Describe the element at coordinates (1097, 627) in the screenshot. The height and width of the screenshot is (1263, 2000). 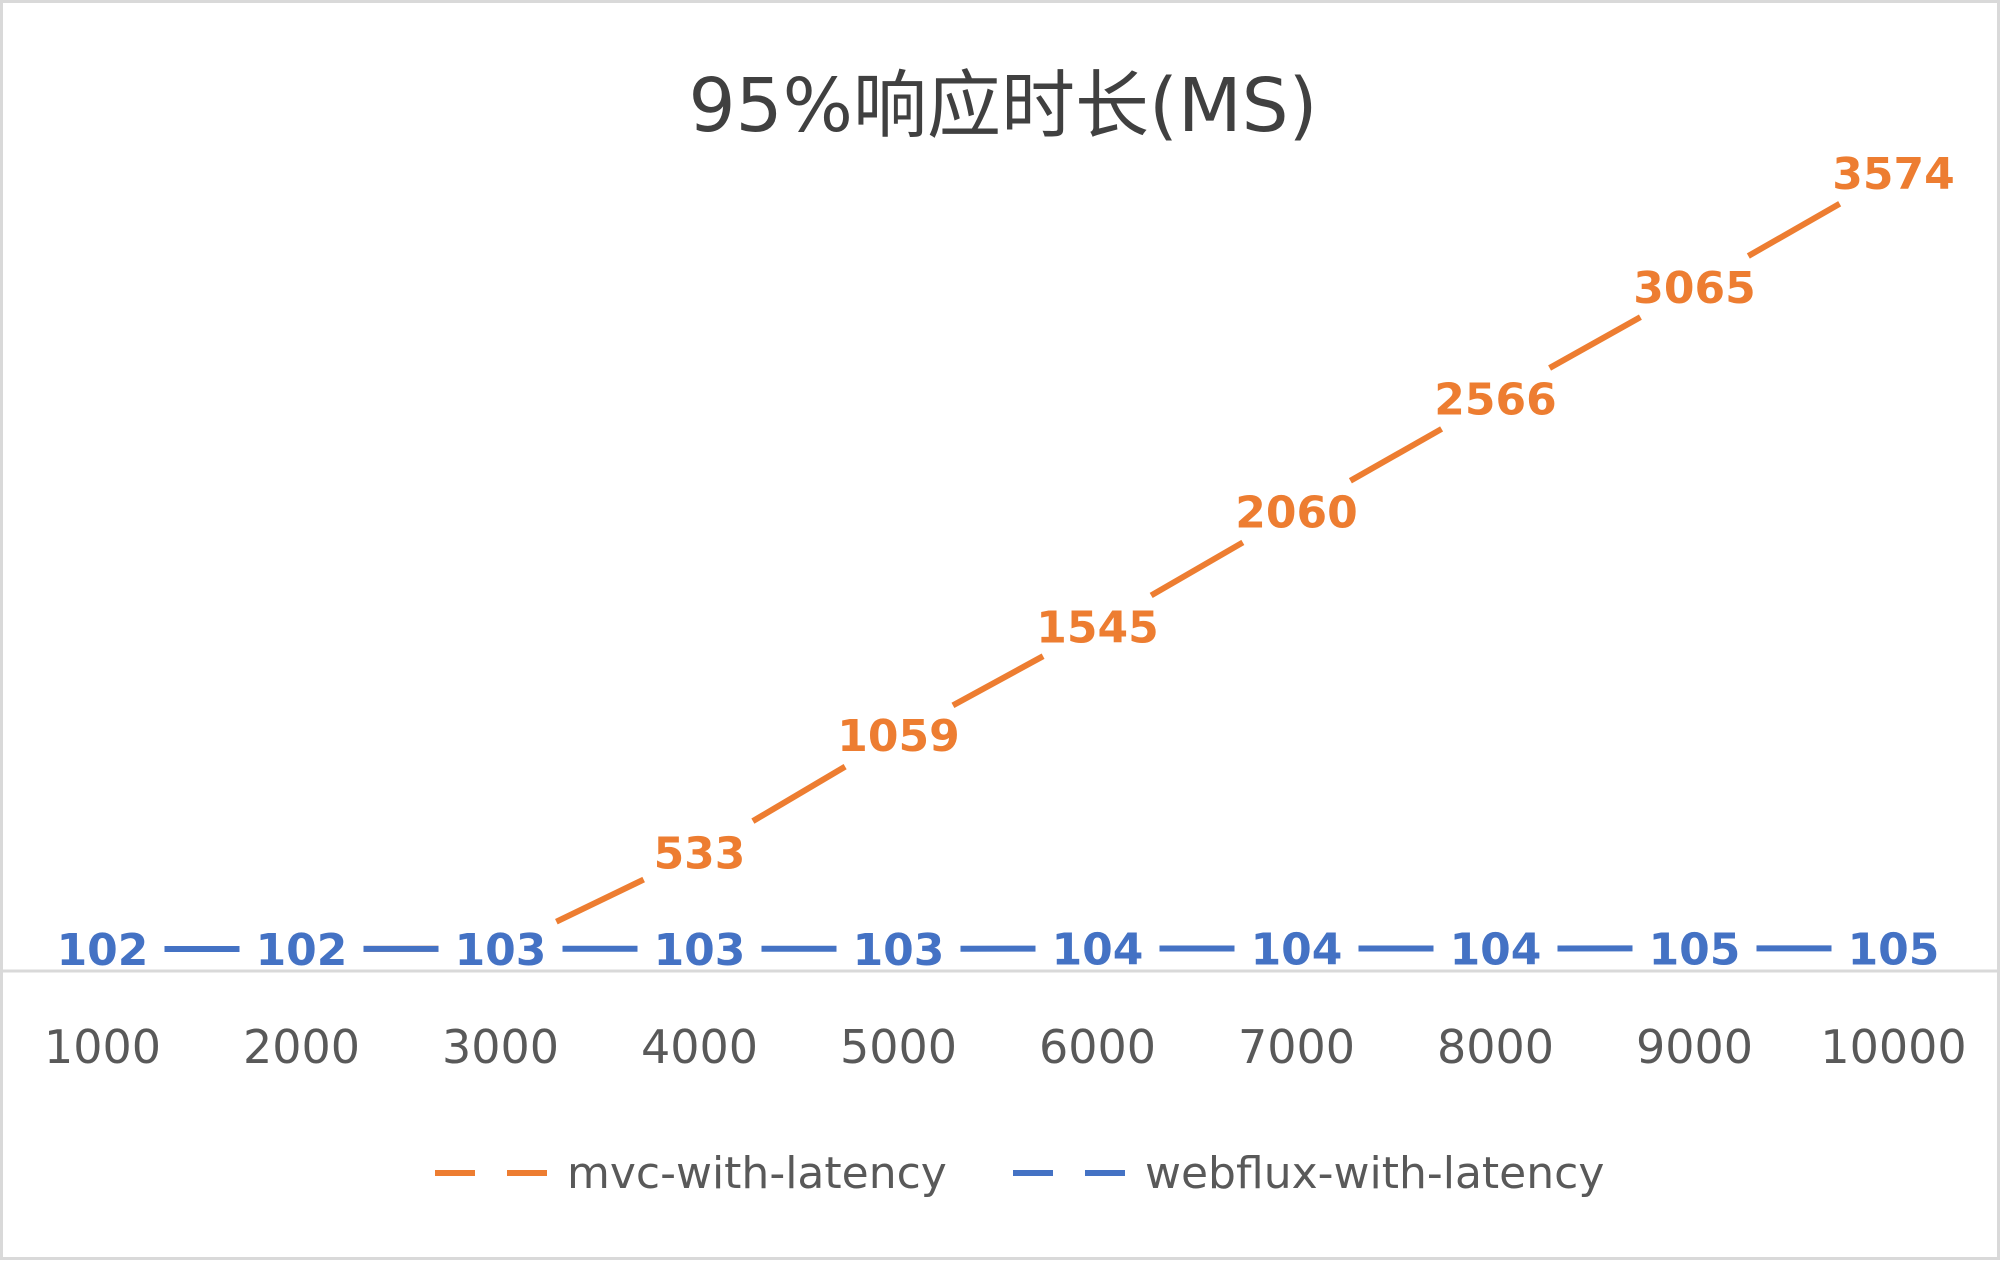
I see `data-label-mvc: 1545` at that location.